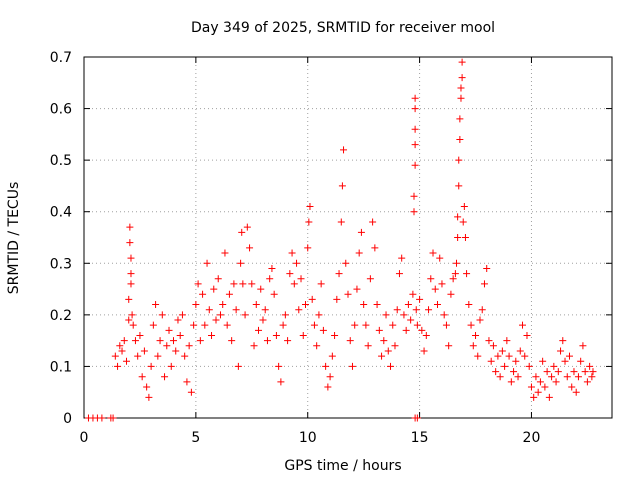 This screenshot has height=480, width=640. I want to click on y-tick-label: 0, so click(67, 419).